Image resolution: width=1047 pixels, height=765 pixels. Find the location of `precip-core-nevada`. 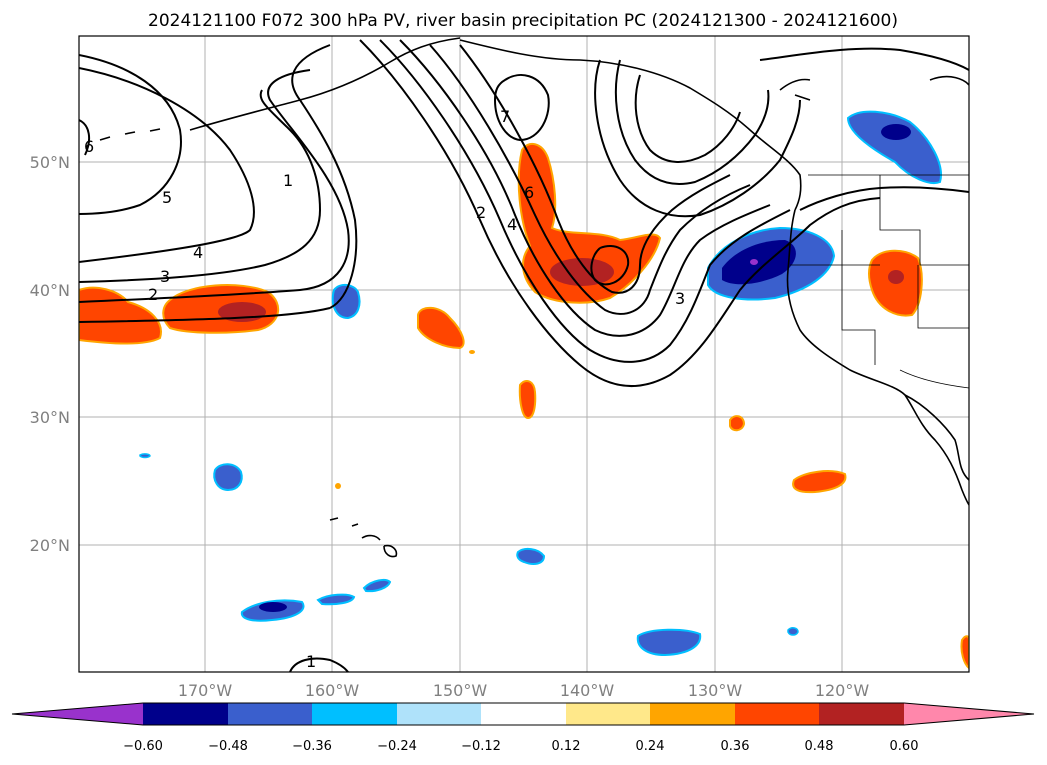

precip-core-nevada is located at coordinates (896, 277).